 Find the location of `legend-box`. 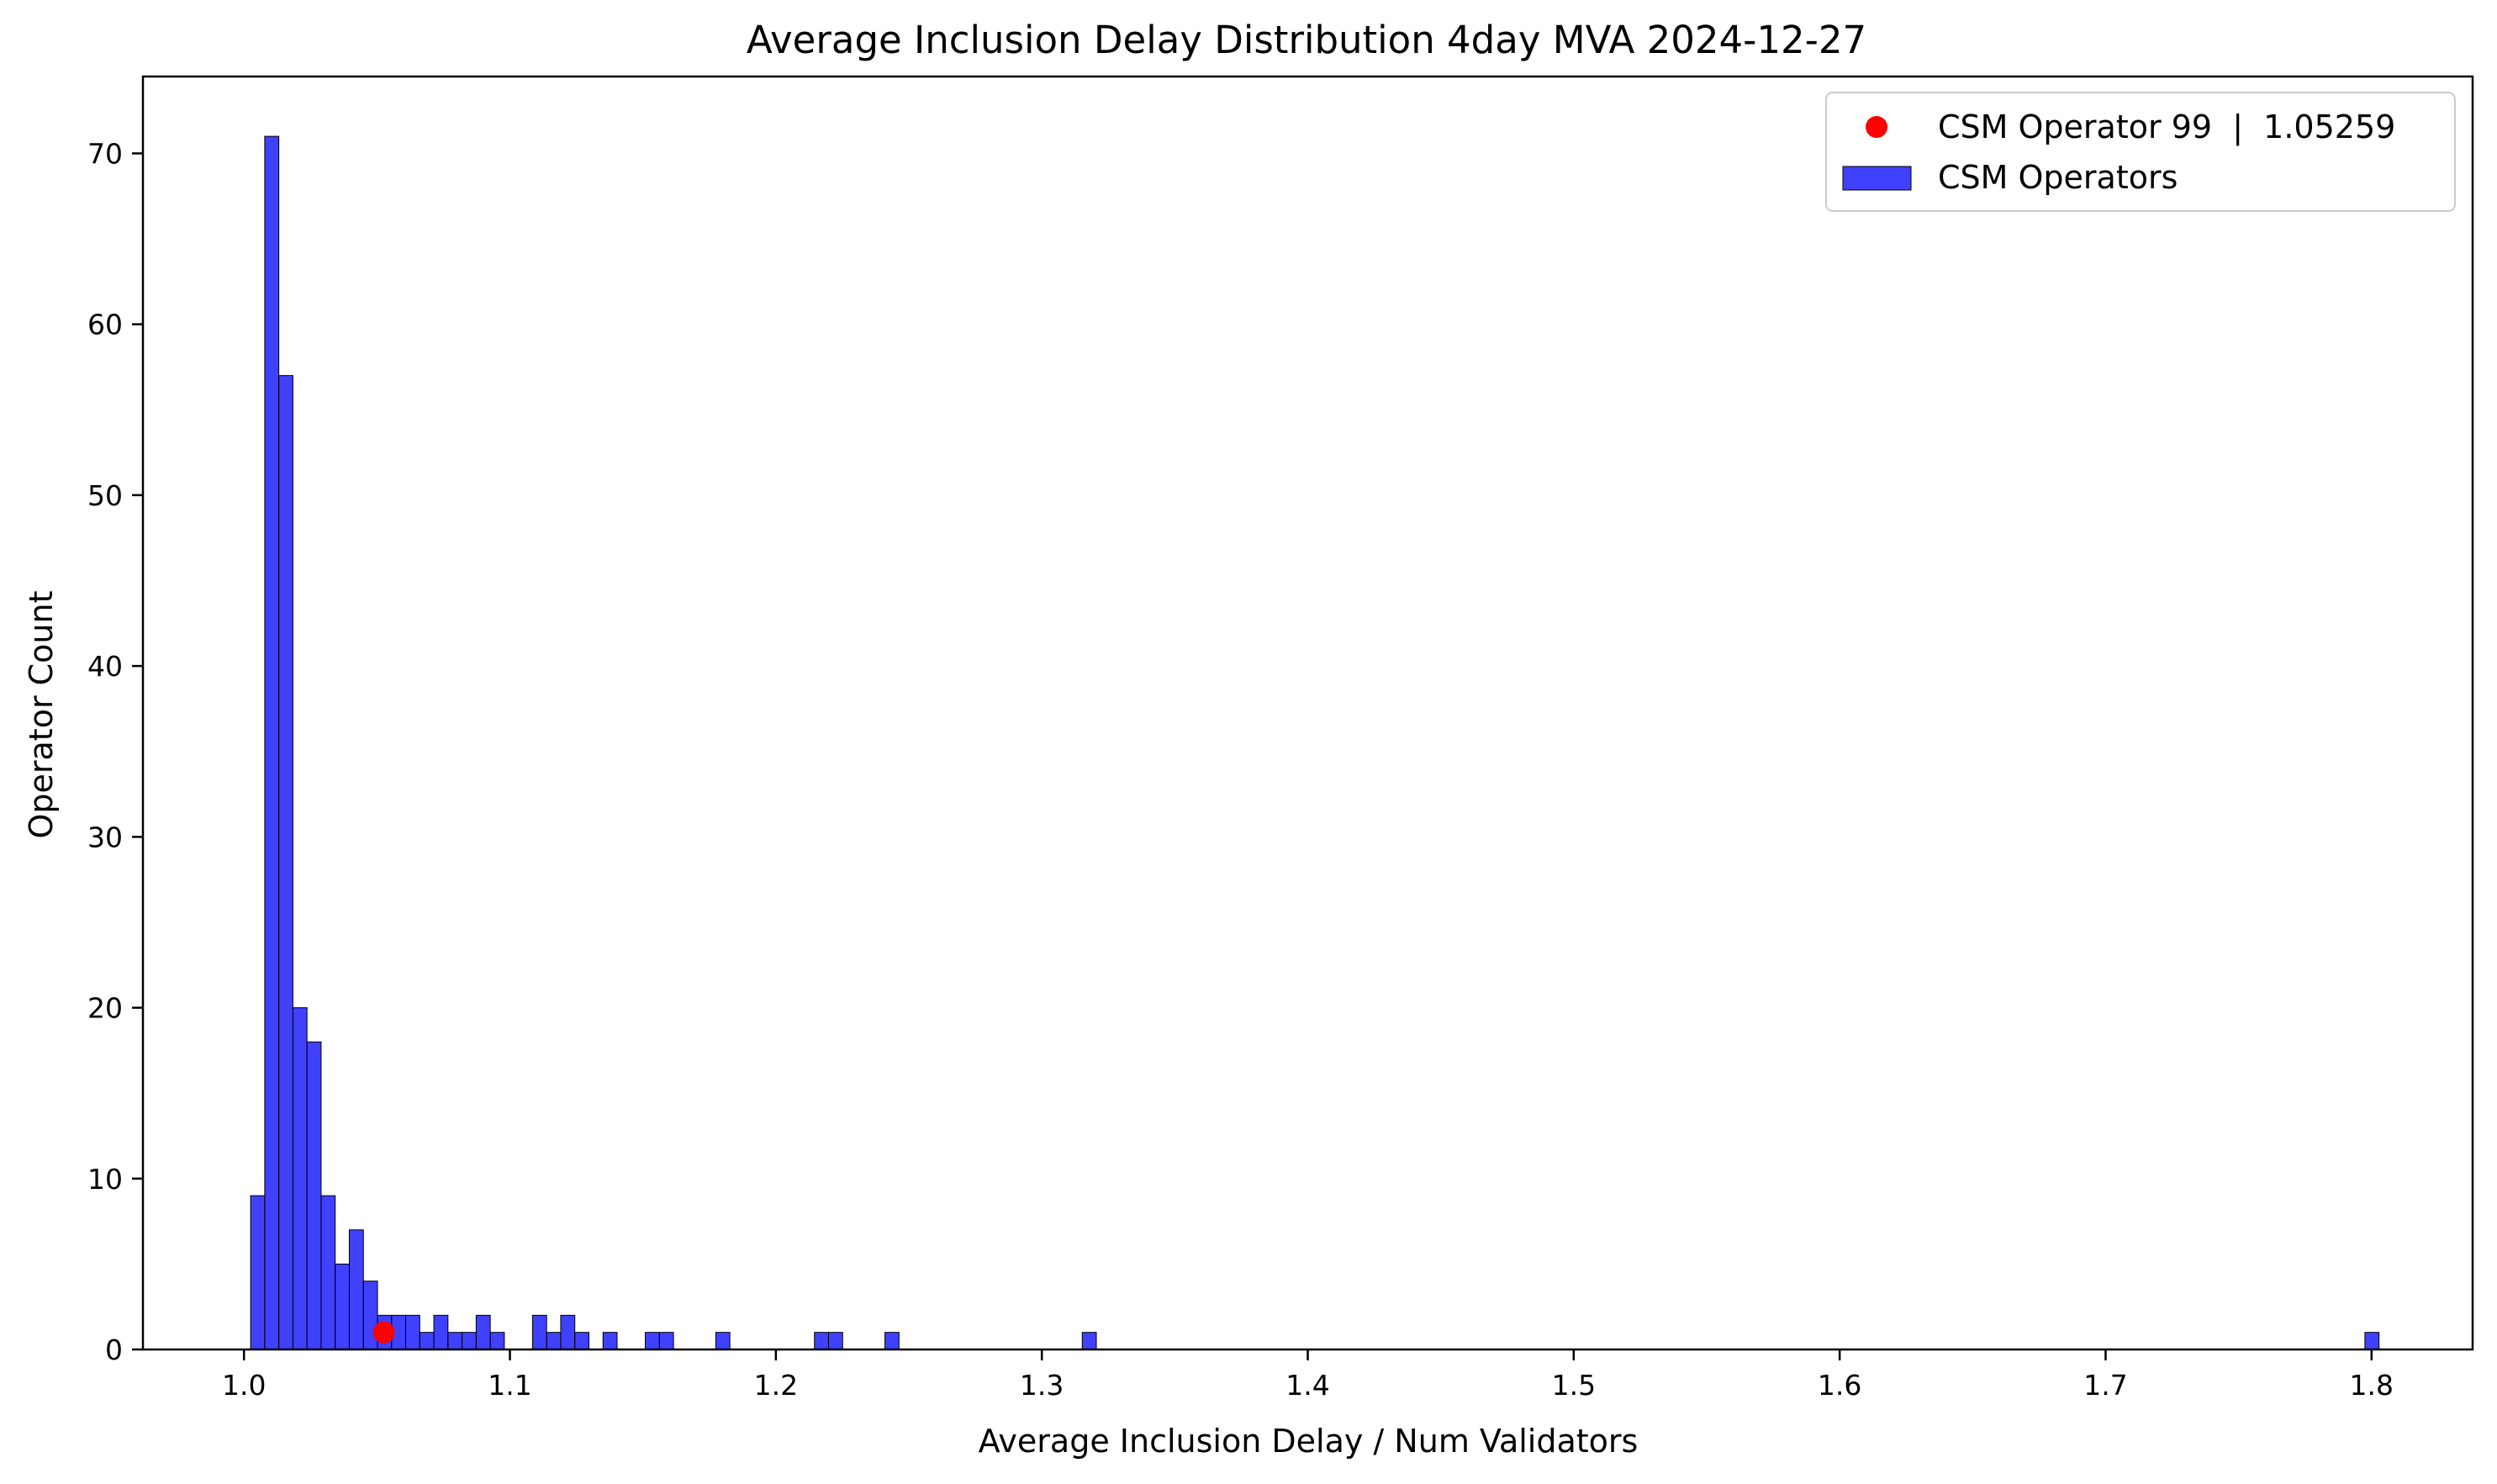

legend-box is located at coordinates (2140, 152).